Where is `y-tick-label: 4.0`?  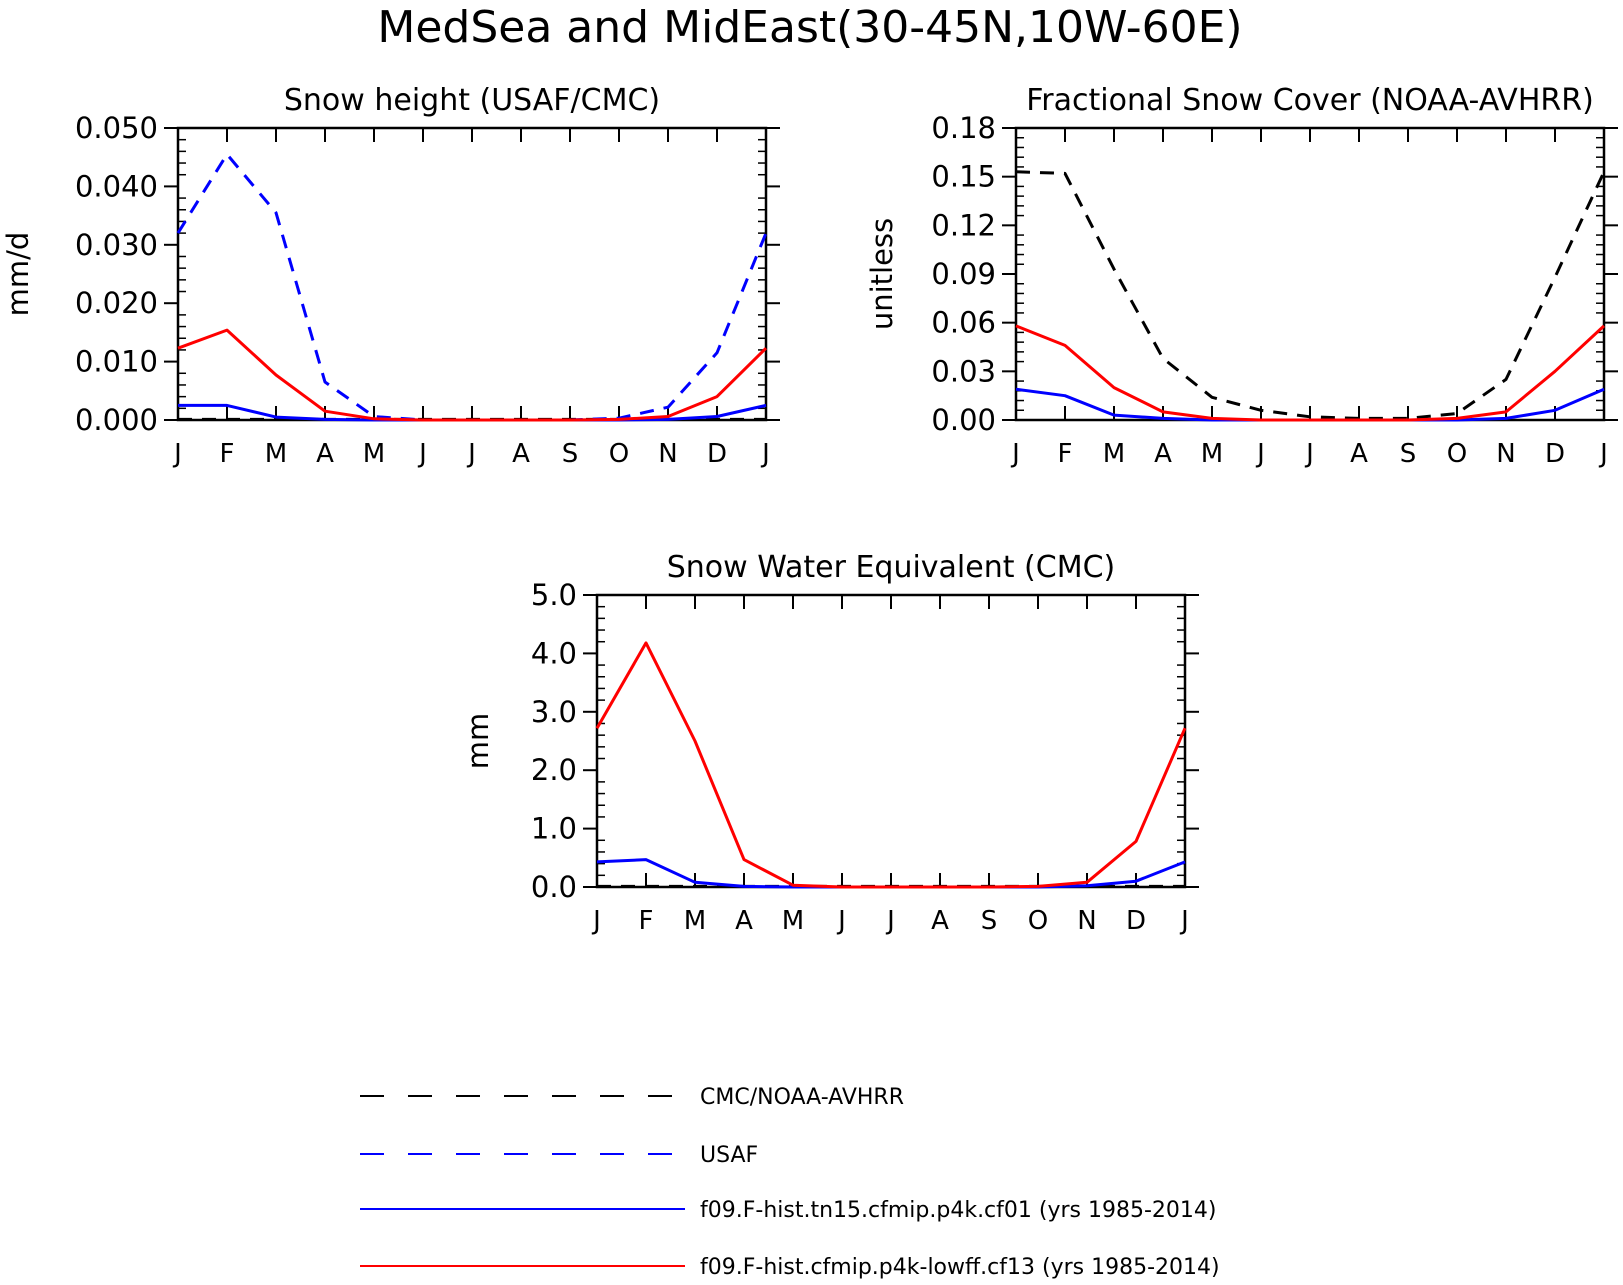 y-tick-label: 4.0 is located at coordinates (554, 653).